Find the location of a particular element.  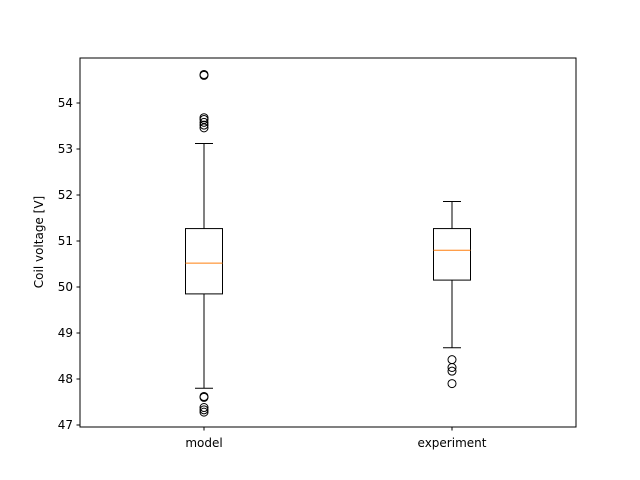

y-tick-label: 47 is located at coordinates (65, 425).